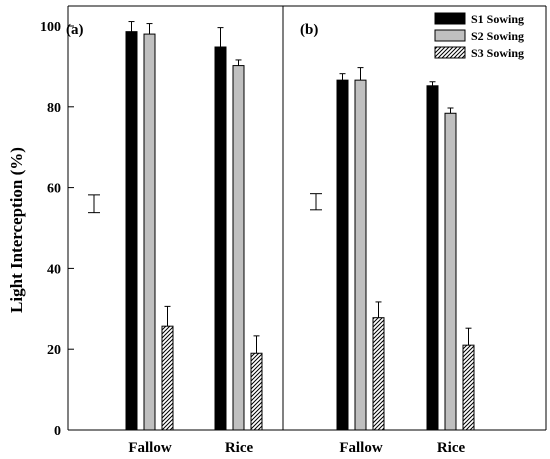  What do you see at coordinates (497, 36) in the screenshot?
I see `legend-label: S2 Sowing` at bounding box center [497, 36].